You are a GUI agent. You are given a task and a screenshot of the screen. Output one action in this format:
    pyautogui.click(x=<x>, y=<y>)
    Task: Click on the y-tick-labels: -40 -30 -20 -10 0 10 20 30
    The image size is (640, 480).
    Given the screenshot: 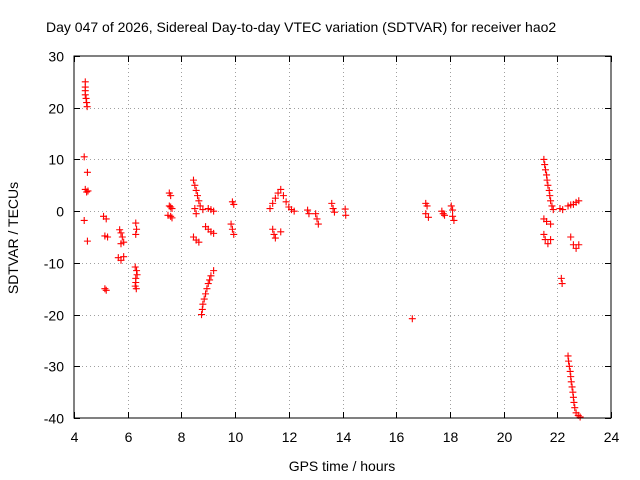 What is the action you would take?
    pyautogui.click(x=54, y=238)
    